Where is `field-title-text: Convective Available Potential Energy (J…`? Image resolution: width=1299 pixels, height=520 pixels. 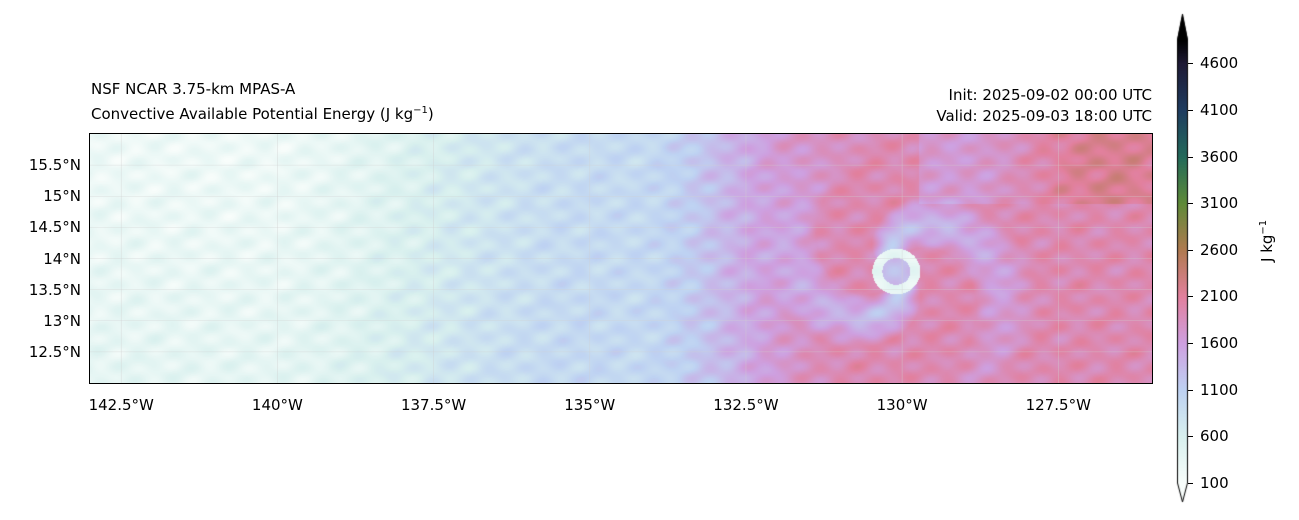
field-title-text: Convective Available Potential Energy (J… is located at coordinates (252, 114).